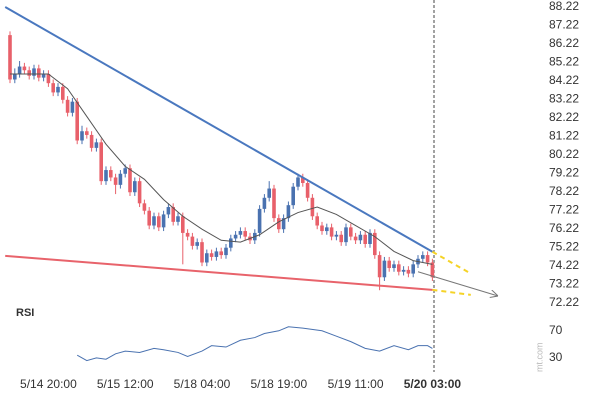 The height and width of the screenshot is (400, 590). Describe the element at coordinates (564, 210) in the screenshot. I see `y-tick-label: 77.22` at that location.